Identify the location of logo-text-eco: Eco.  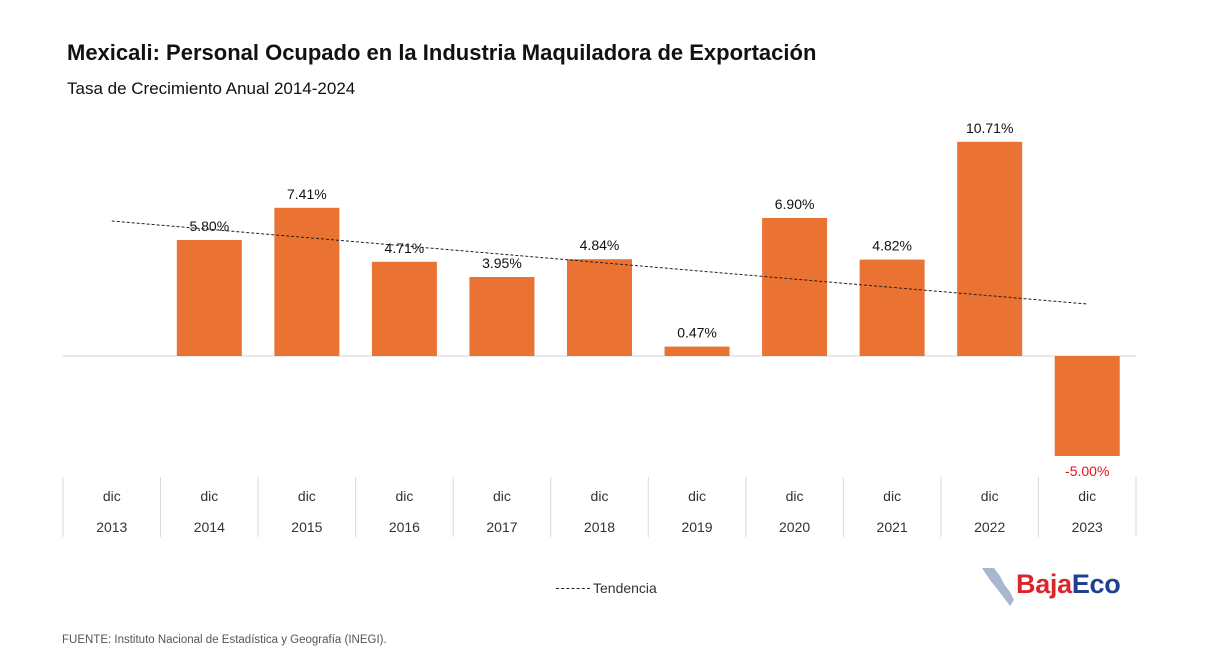
(1096, 584).